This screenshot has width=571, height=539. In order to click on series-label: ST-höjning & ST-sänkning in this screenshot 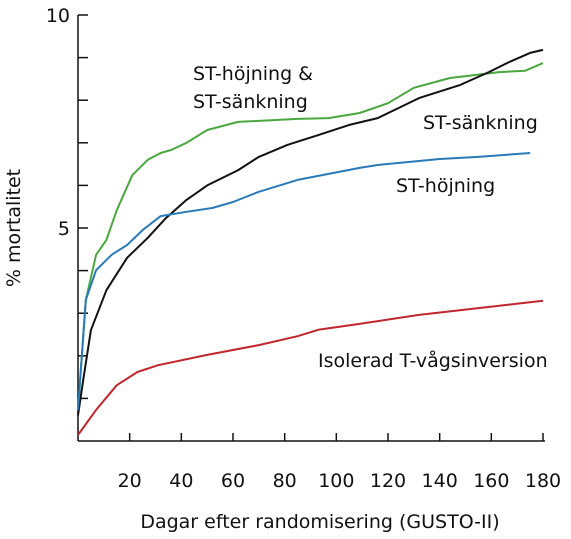, I will do `click(253, 88)`.